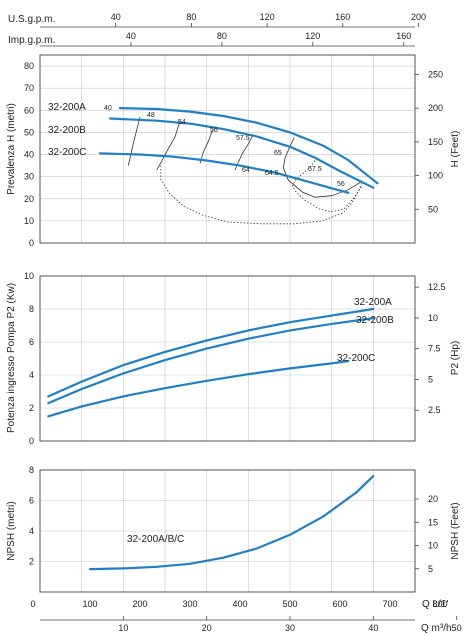 The width and height of the screenshot is (473, 636). Describe the element at coordinates (155, 539) in the screenshot. I see `npsh-label-32-200abc: 32-200A/B/C` at that location.